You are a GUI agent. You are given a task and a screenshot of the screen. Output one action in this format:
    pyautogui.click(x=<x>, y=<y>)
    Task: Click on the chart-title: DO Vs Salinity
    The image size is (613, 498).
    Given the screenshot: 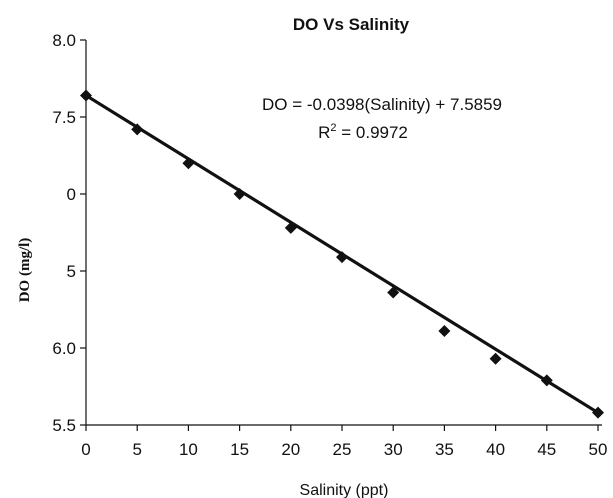 What is the action you would take?
    pyautogui.click(x=351, y=24)
    